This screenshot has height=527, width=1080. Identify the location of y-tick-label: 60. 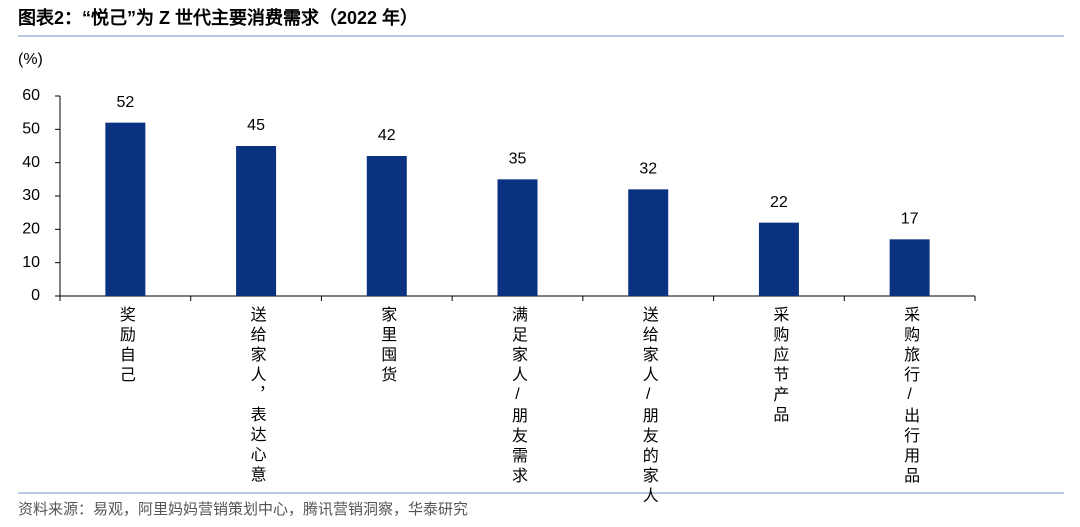
(31, 95).